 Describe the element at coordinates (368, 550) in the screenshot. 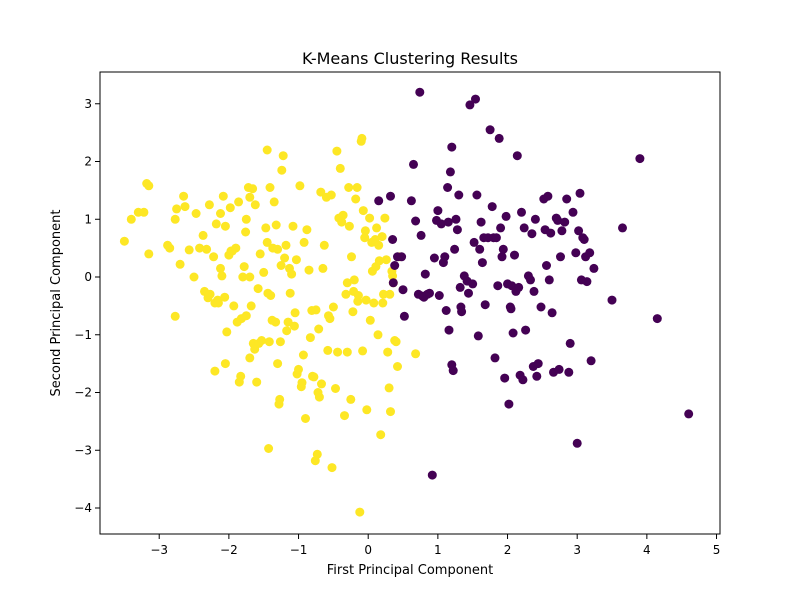

I see `x-tick-label: 0` at that location.